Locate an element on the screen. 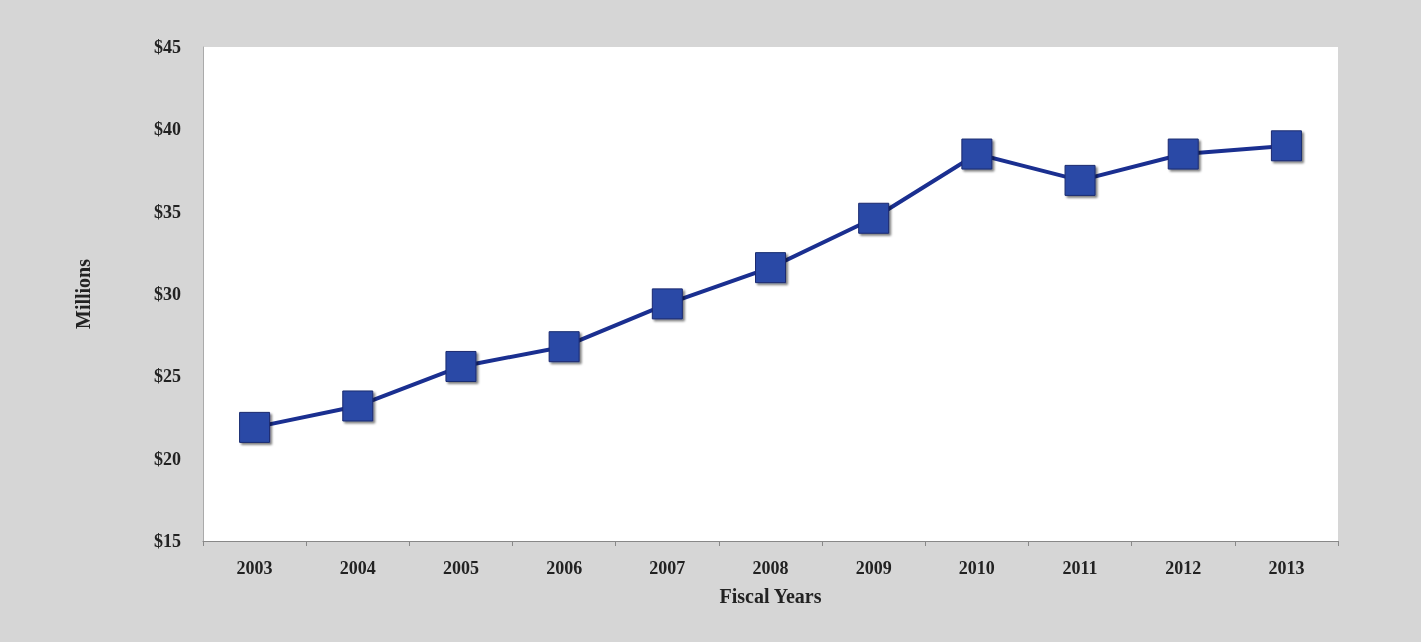 Image resolution: width=1421 pixels, height=642 pixels. y-tick-label: $25 is located at coordinates (167, 376).